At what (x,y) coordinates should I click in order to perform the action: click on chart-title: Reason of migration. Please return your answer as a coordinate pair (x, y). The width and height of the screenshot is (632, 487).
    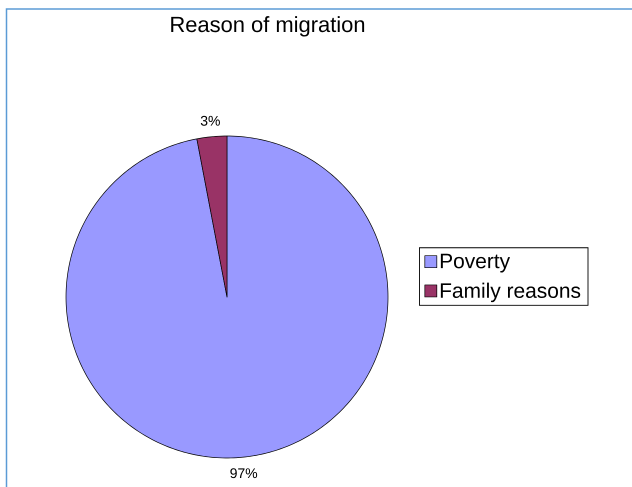
    Looking at the image, I should click on (267, 26).